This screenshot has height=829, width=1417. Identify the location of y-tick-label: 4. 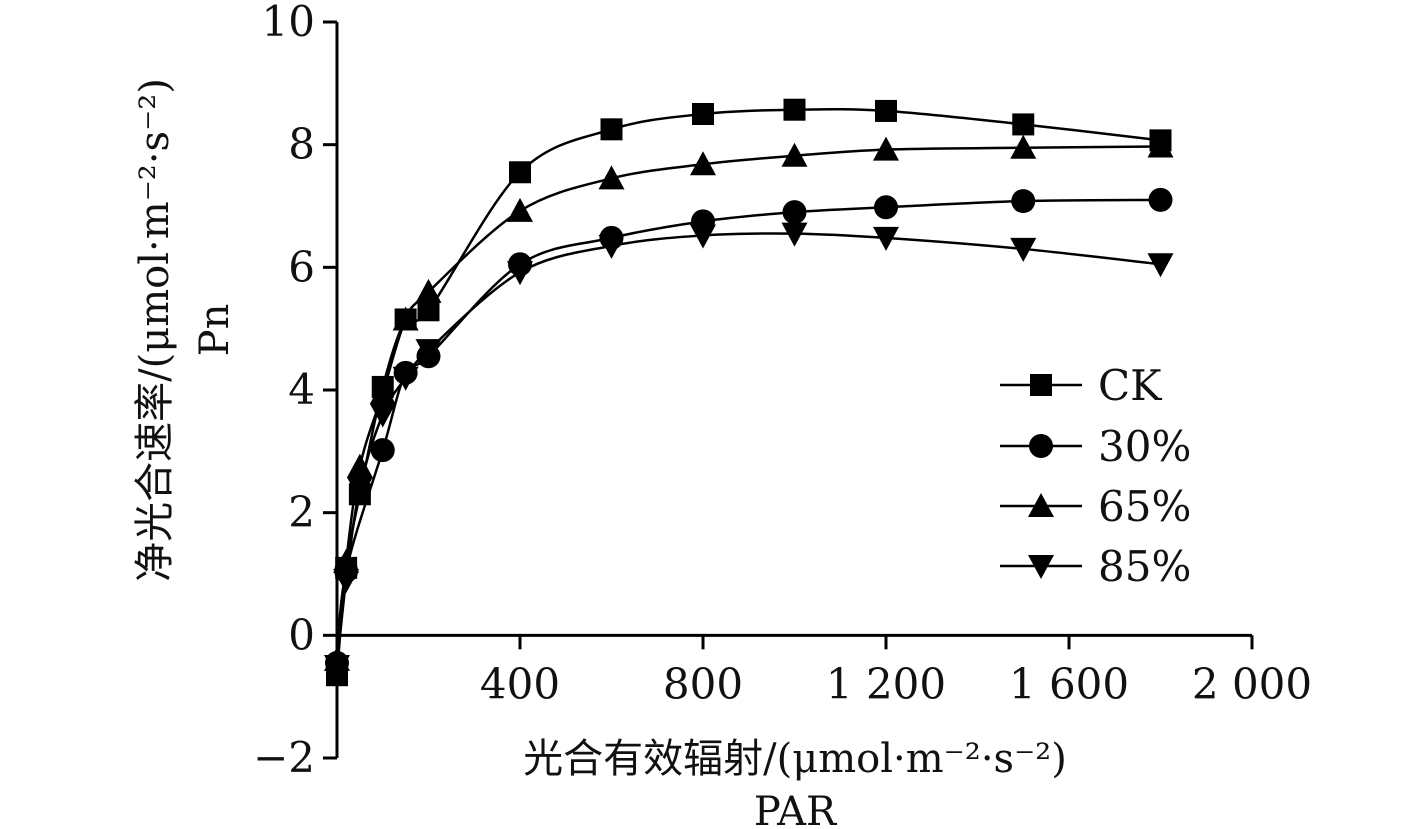
(301, 389).